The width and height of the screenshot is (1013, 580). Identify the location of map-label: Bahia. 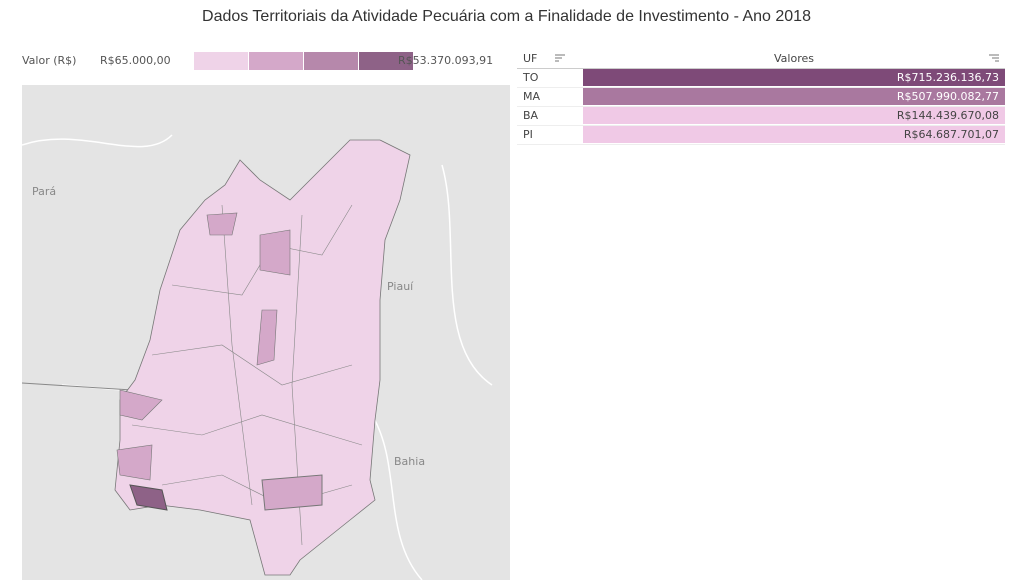
(409, 461).